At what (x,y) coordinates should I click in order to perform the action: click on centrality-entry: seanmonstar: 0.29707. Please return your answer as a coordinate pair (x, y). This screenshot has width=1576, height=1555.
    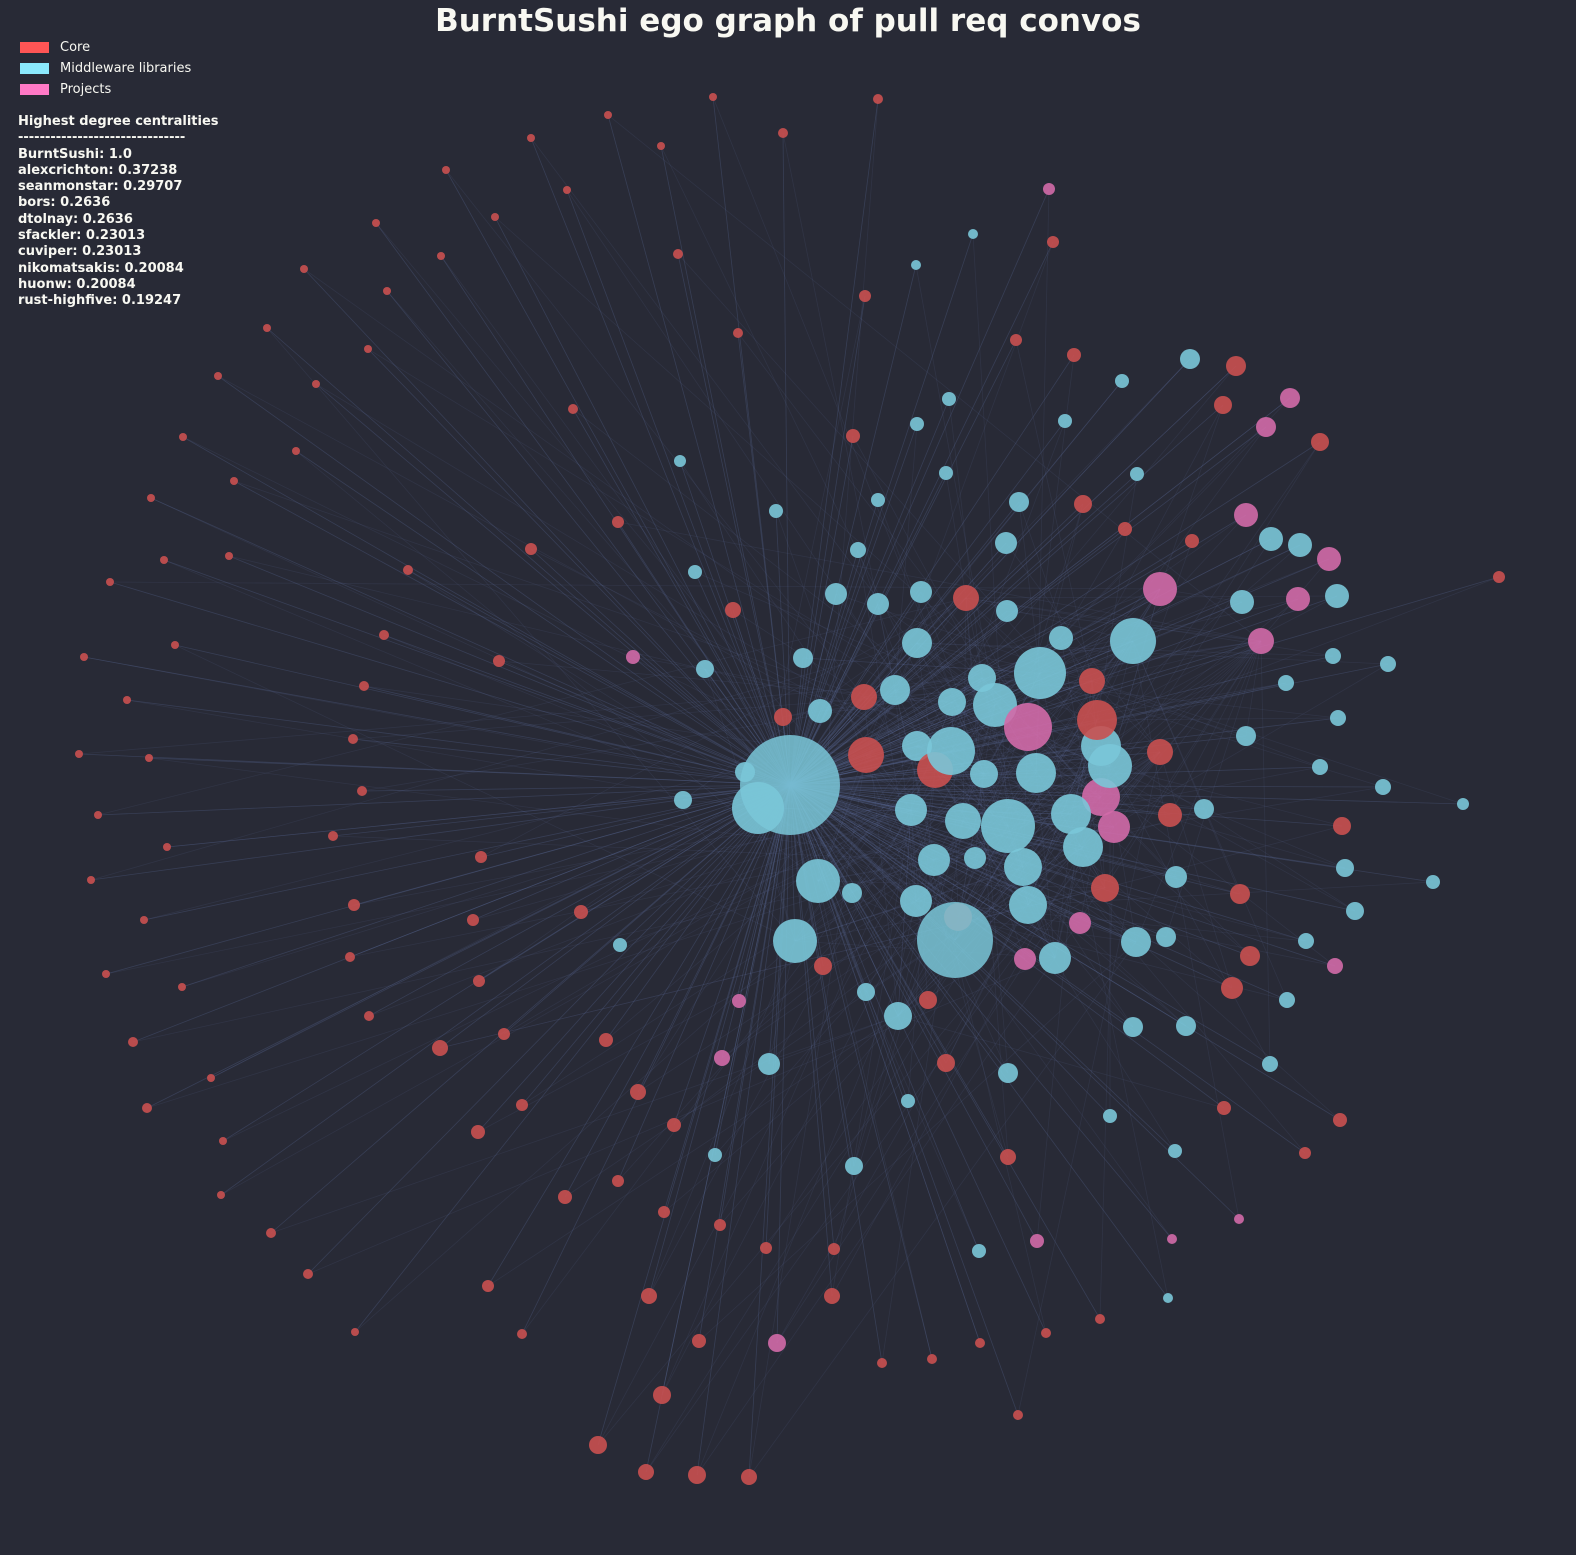
    Looking at the image, I should click on (100, 187).